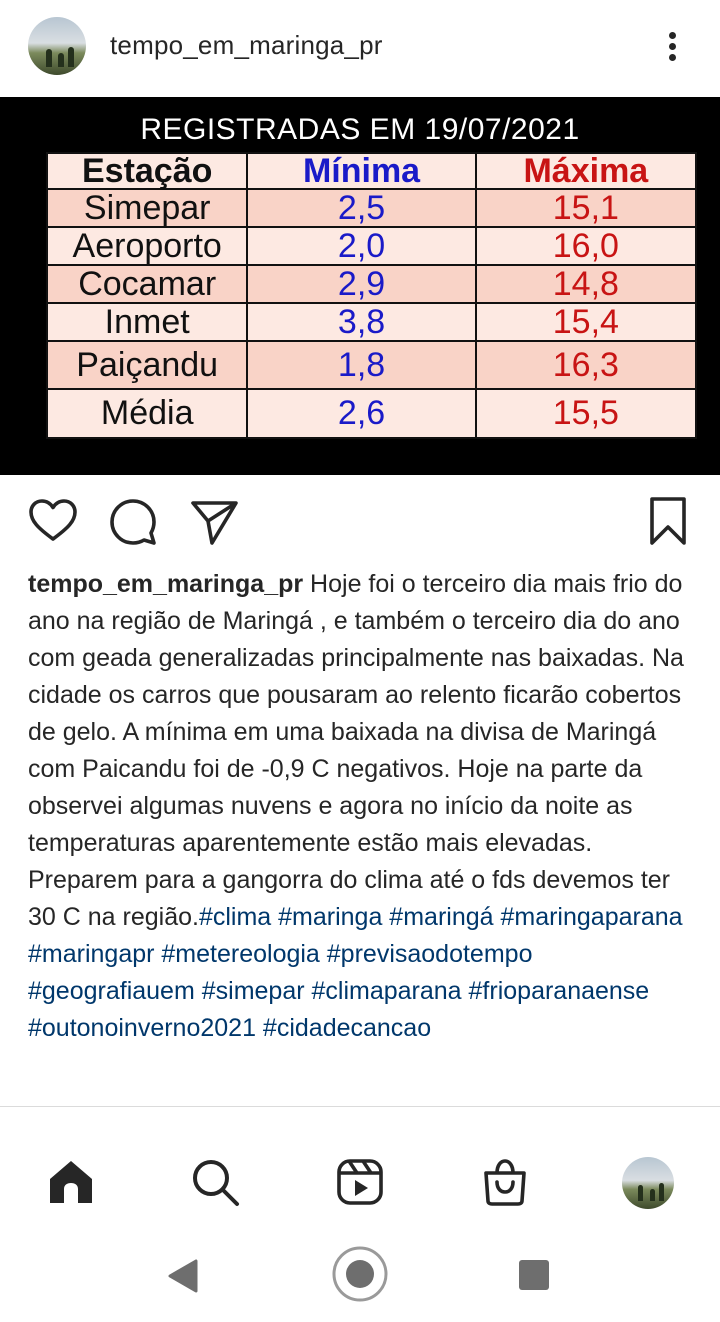 This screenshot has width=720, height=1322. I want to click on max-cell: 16,0, so click(587, 246).